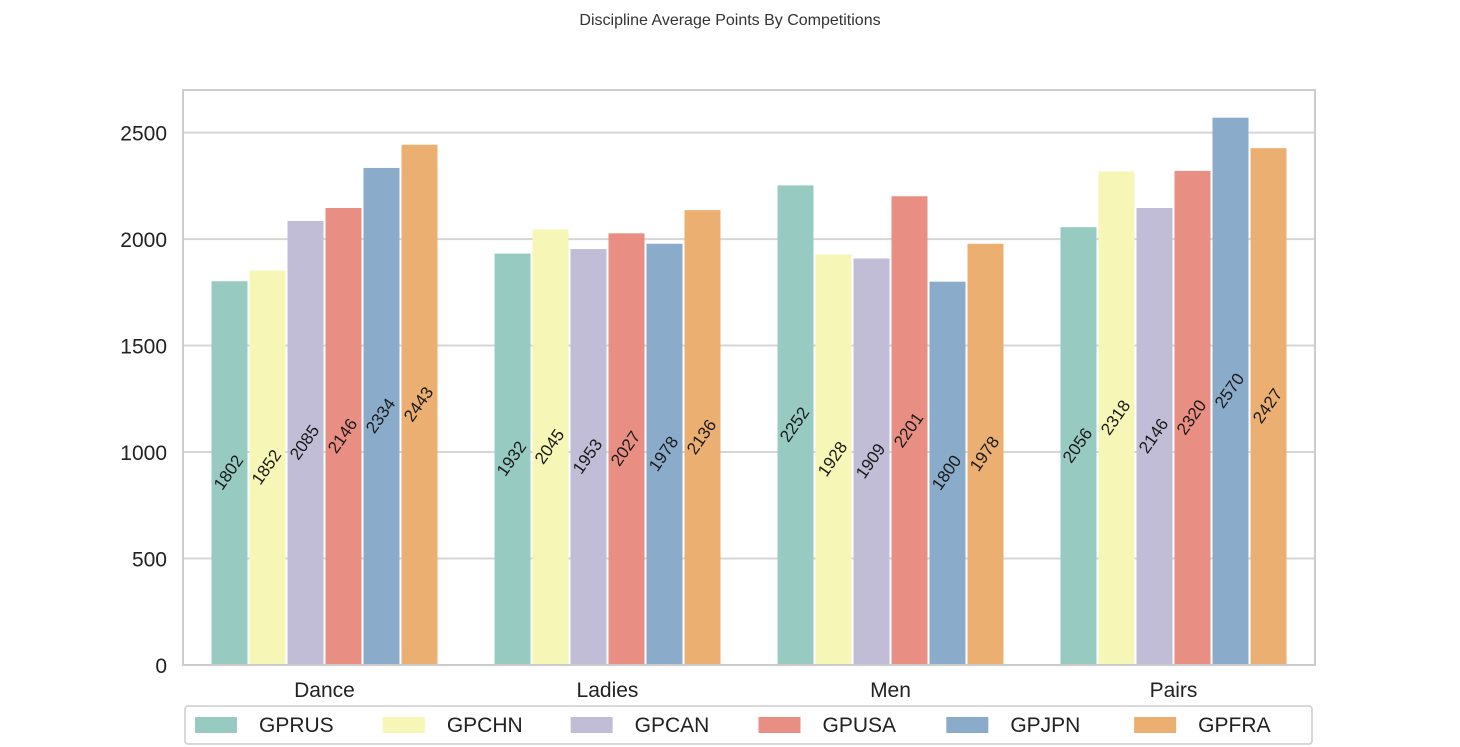 The height and width of the screenshot is (747, 1460). I want to click on legend-box, so click(748, 725).